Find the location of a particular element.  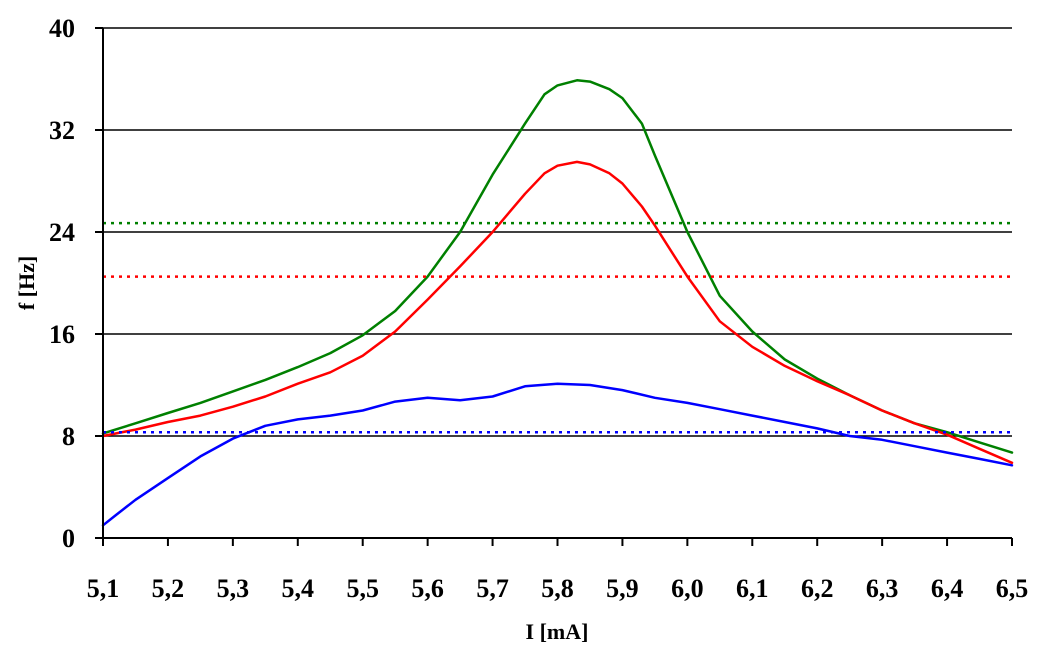

y-tick-label: 24 is located at coordinates (62, 232).